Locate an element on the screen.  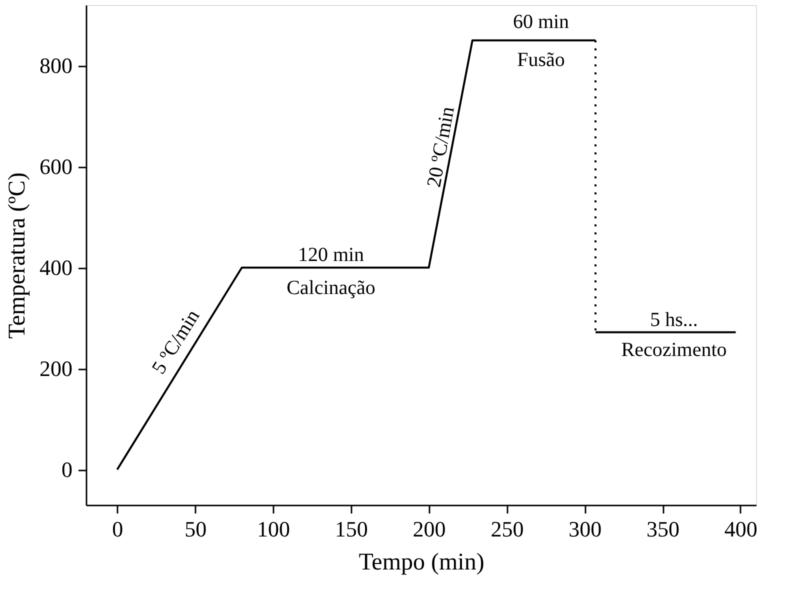
annotation: Calcinação is located at coordinates (331, 288).